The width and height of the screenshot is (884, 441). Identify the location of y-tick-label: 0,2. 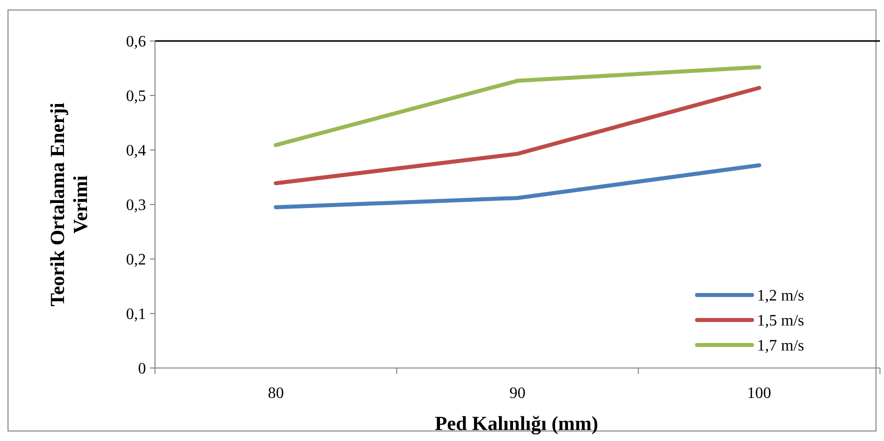
(136, 260).